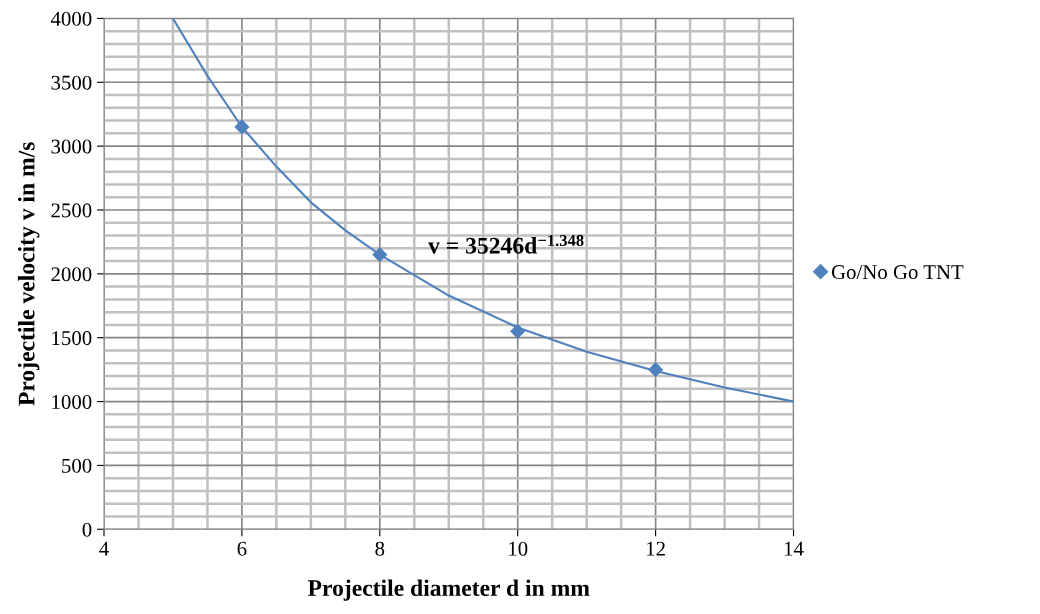 Image resolution: width=1040 pixels, height=614 pixels. Describe the element at coordinates (77, 465) in the screenshot. I see `y-tick-label: 500` at that location.